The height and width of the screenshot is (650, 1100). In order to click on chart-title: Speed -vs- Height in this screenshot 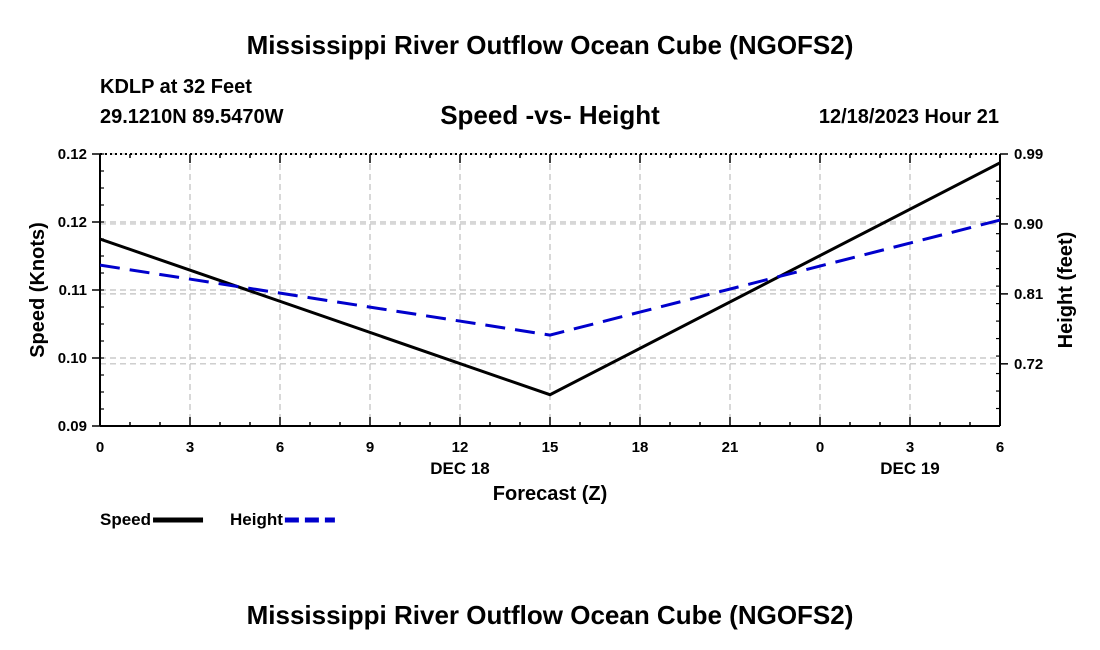, I will do `click(550, 115)`.